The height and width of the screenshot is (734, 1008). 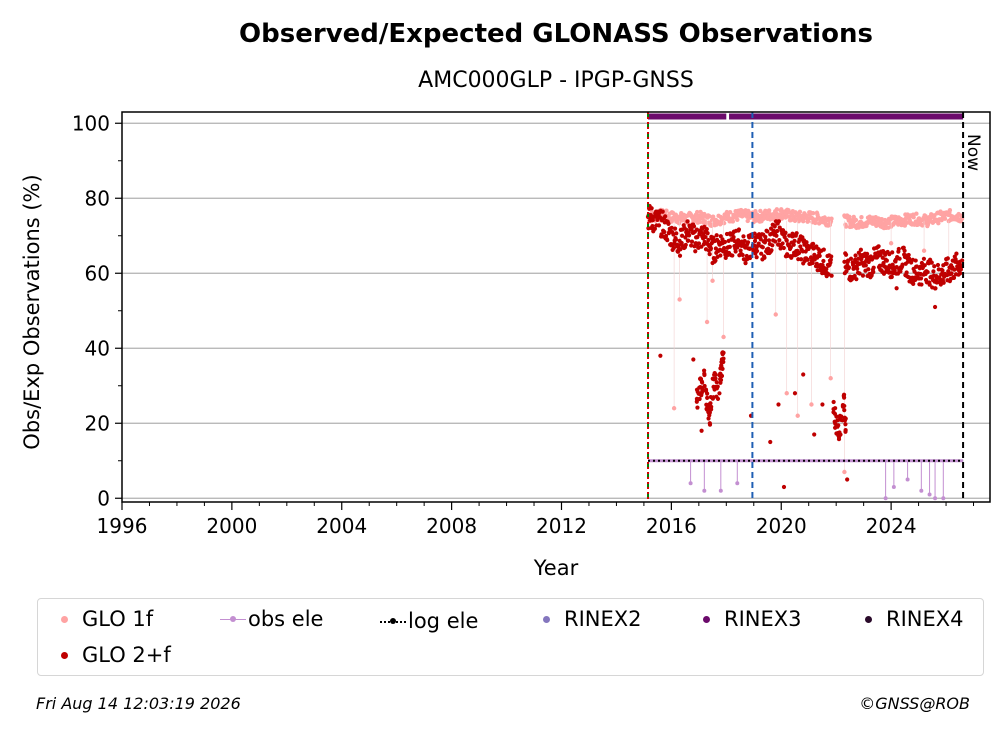 I want to click on rinex3-marker-icon, so click(x=706, y=620).